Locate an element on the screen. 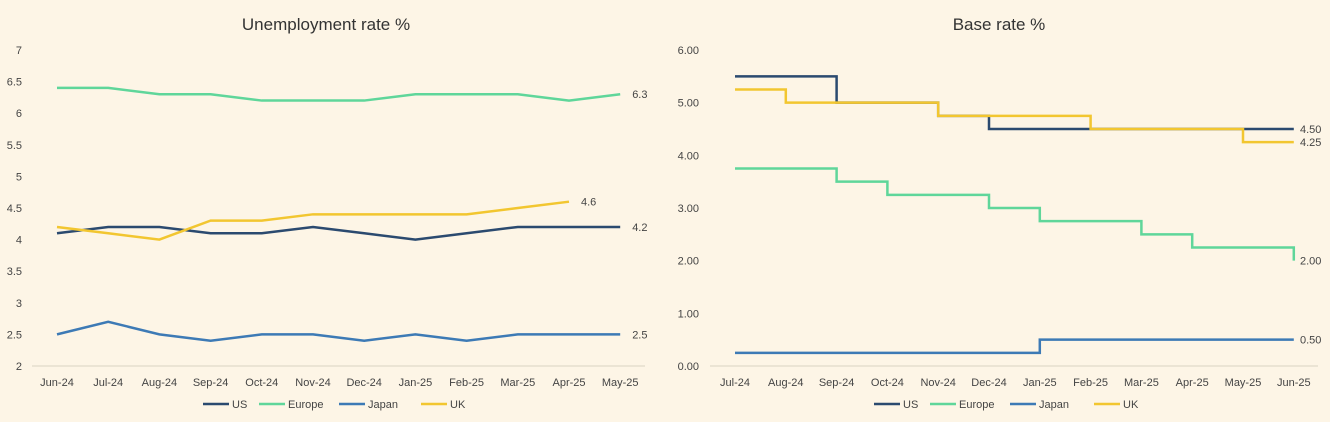 The height and width of the screenshot is (422, 1330). data-label-europe: 6.3 is located at coordinates (639, 95).